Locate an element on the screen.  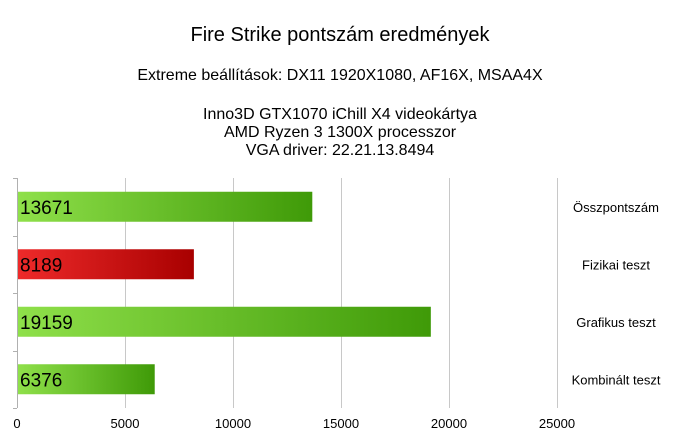
x-tick-label: 25000 is located at coordinates (557, 423).